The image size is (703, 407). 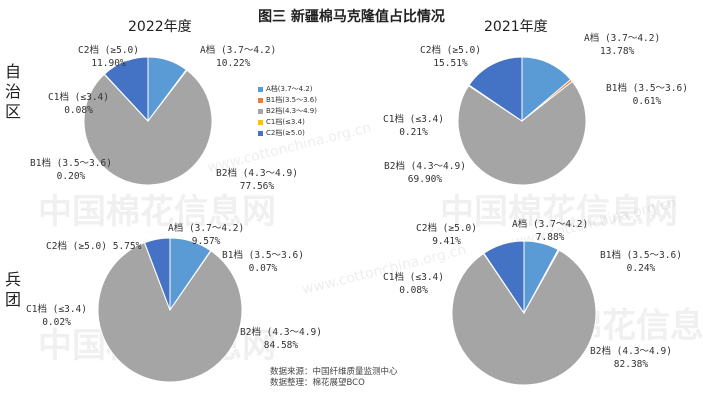 What do you see at coordinates (13, 71) in the screenshot?
I see `row-label-char: 自` at bounding box center [13, 71].